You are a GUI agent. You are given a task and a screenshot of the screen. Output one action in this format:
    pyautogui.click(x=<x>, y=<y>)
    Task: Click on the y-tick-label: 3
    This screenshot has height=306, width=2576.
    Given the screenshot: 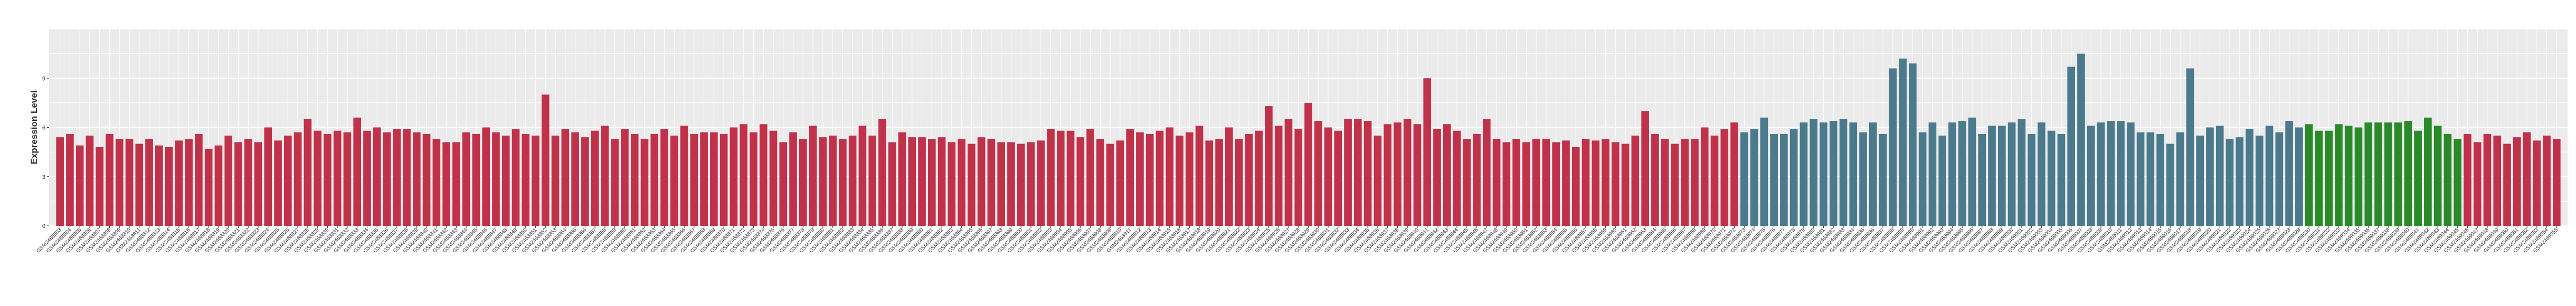 What is the action you would take?
    pyautogui.click(x=43, y=177)
    